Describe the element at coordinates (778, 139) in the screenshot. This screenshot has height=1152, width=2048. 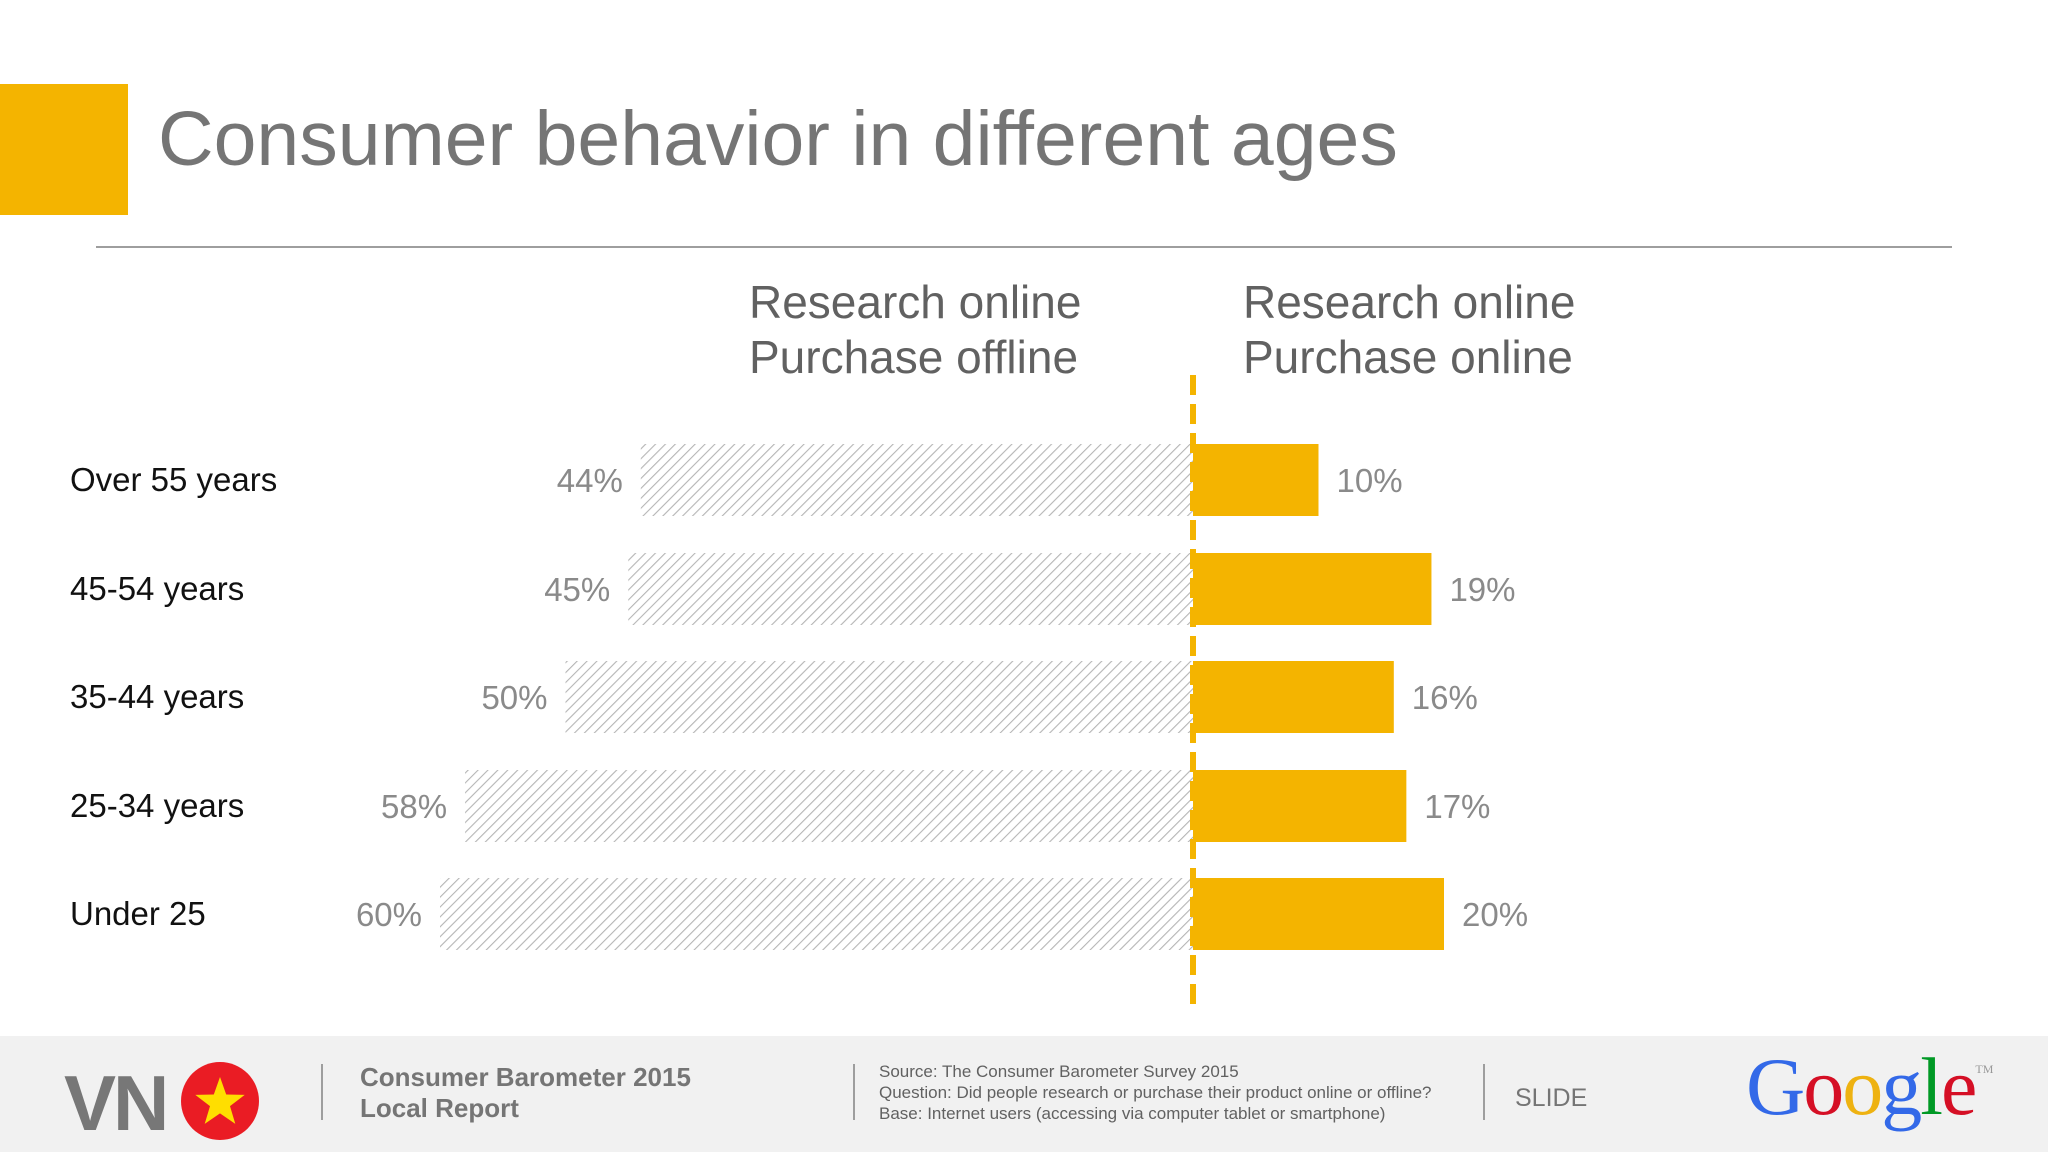
I see `slide-title: Consumer behavior in different ages` at that location.